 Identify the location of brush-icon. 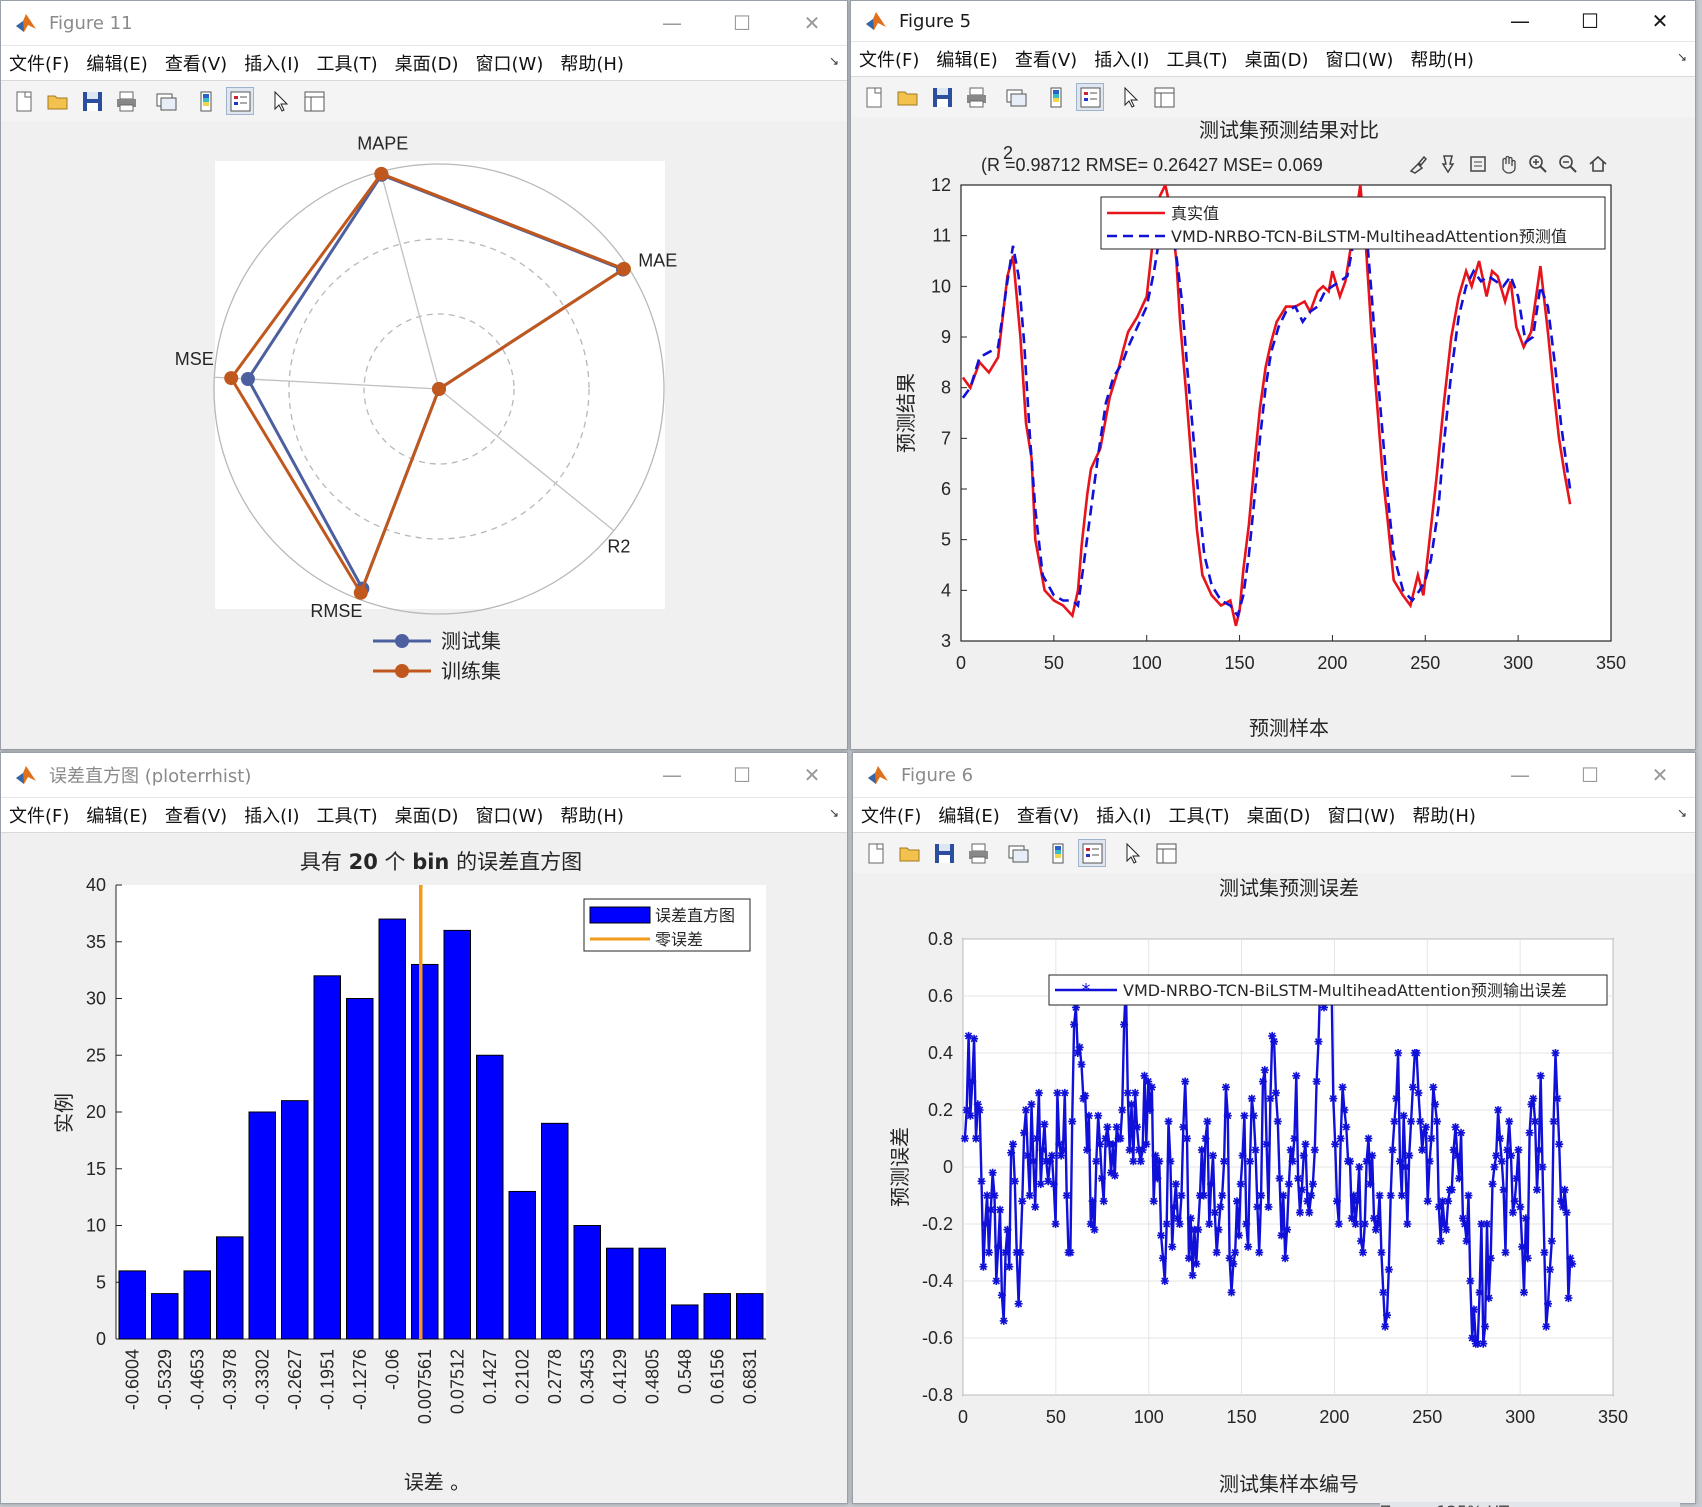
(1418, 164).